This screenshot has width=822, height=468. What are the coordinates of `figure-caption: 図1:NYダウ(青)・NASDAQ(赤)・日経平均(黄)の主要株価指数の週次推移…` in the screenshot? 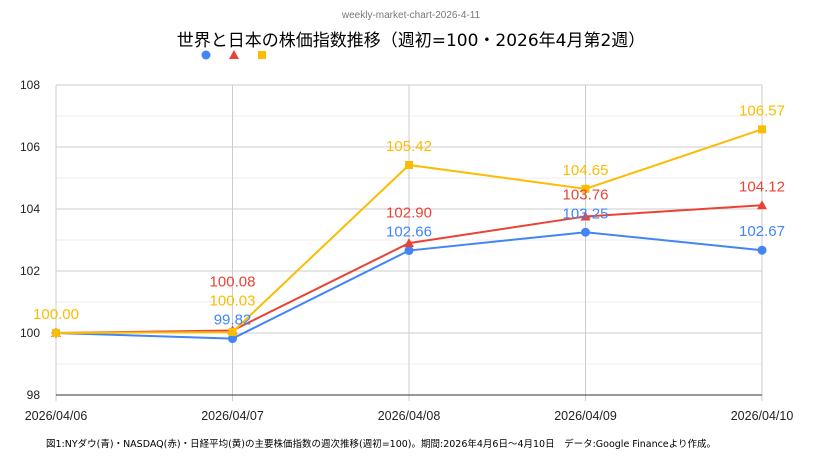 It's located at (381, 444).